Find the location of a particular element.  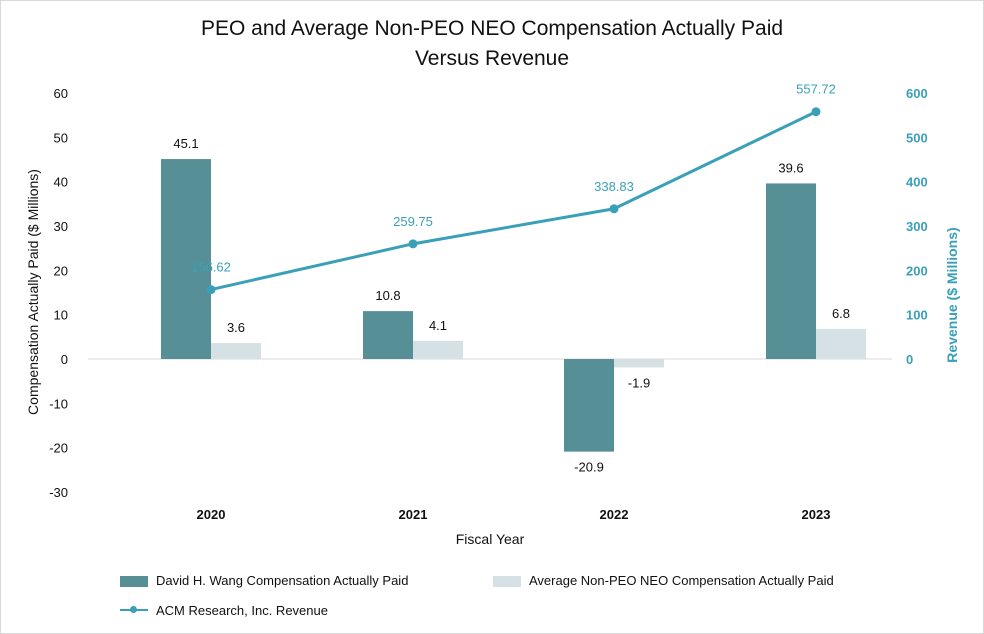

bar-neo-2023 is located at coordinates (841, 343).